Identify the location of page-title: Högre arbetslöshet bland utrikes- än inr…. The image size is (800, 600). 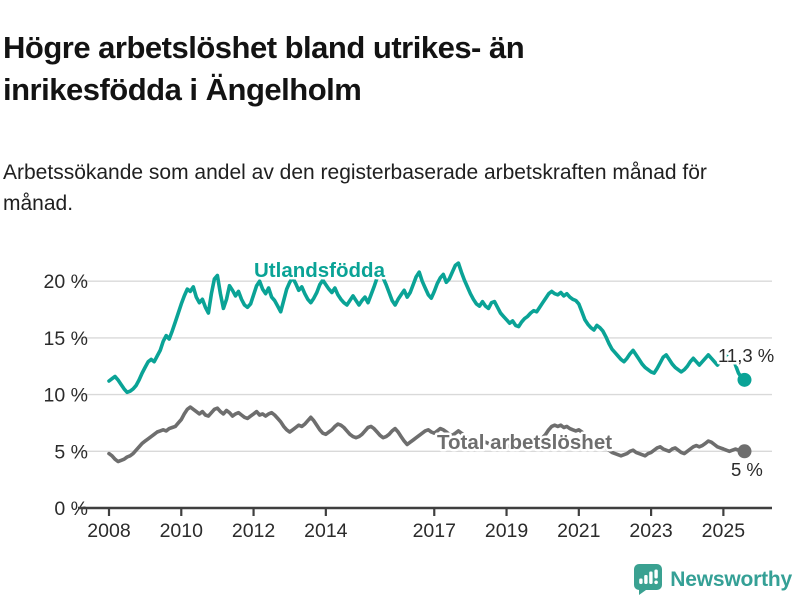
(264, 68).